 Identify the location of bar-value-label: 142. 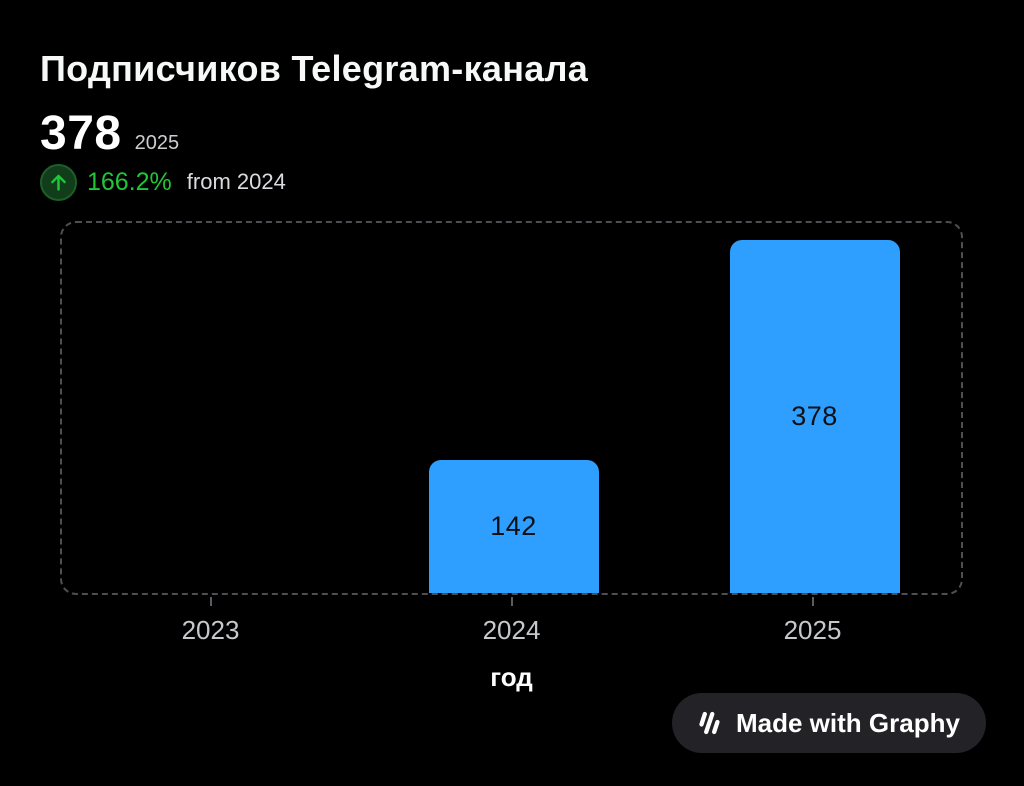
(513, 526).